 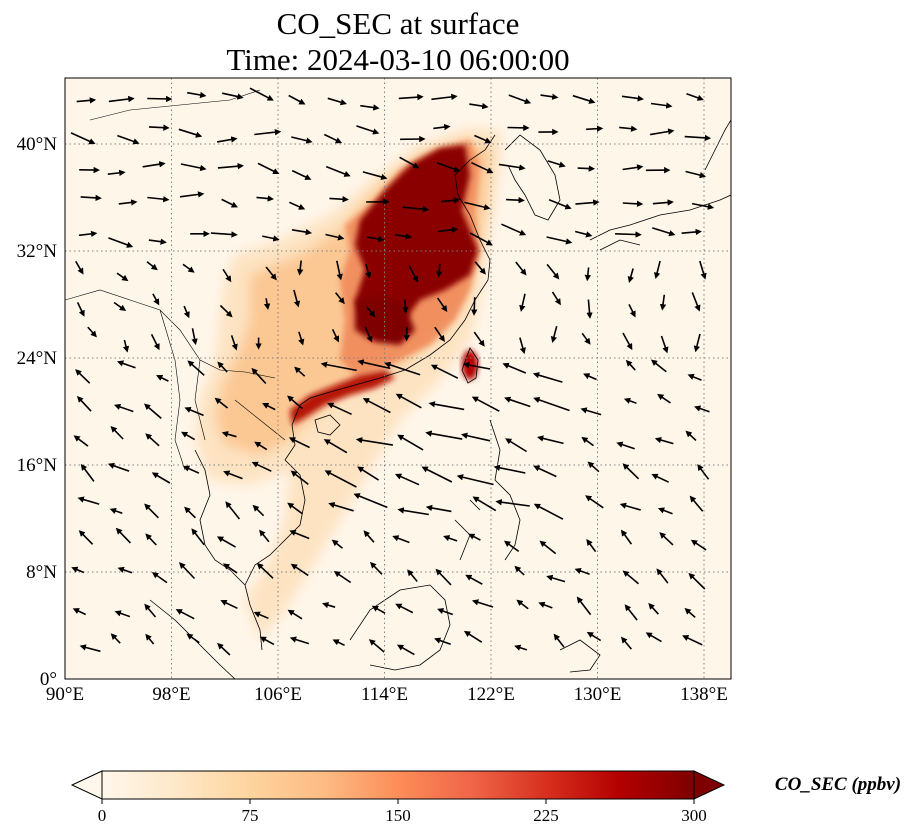 What do you see at coordinates (192, 639) in the screenshot?
I see `sumatra-coast` at bounding box center [192, 639].